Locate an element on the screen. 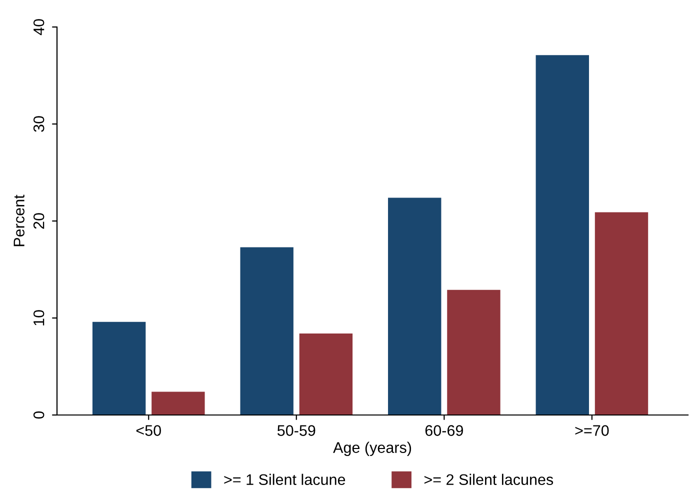 The height and width of the screenshot is (502, 692). y-tick-label: 30 is located at coordinates (38, 124).